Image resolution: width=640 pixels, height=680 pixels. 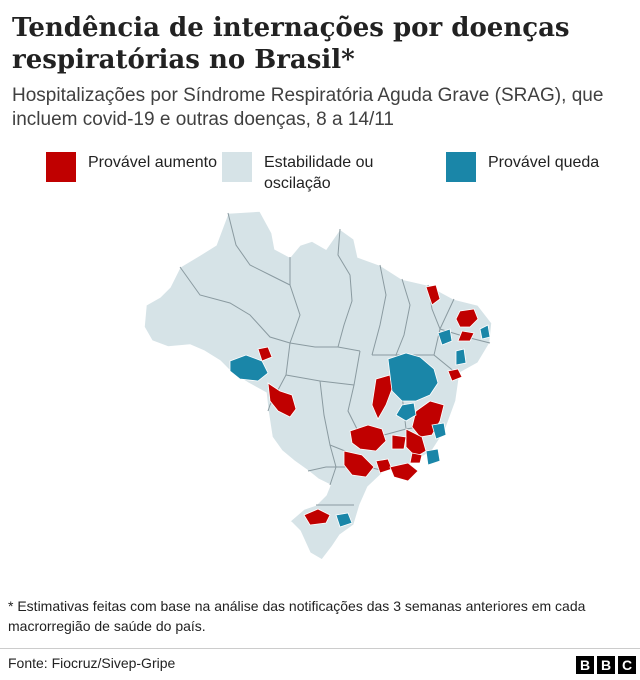 I want to click on region-decrease-al, so click(x=461, y=357).